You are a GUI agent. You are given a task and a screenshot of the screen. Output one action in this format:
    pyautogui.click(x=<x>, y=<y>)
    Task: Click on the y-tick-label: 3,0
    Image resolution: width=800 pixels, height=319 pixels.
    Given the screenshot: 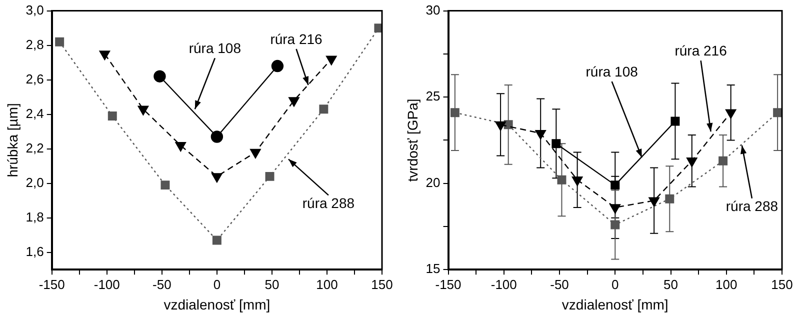 What is the action you would take?
    pyautogui.click(x=35, y=10)
    